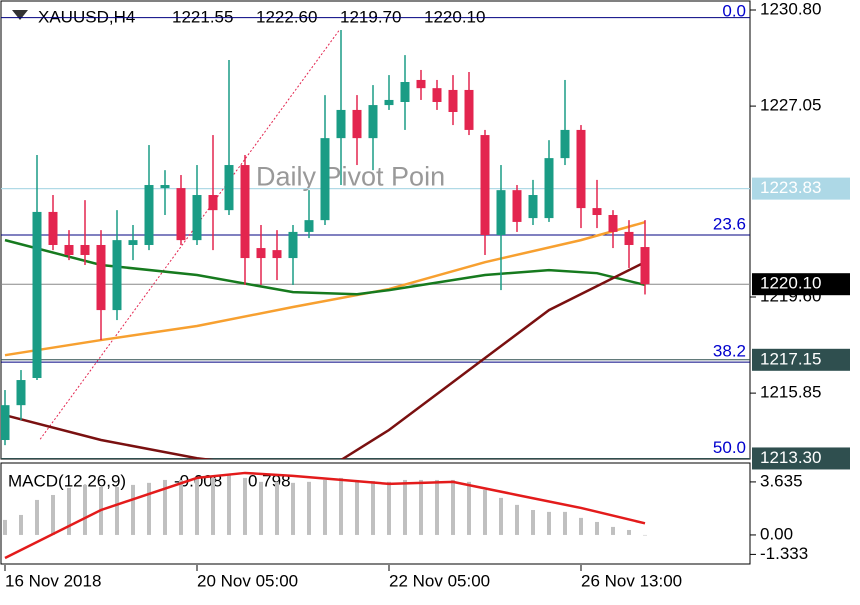 The image size is (860, 605). Describe the element at coordinates (439, 580) in the screenshot. I see `x-tick-label: 22 Nov 05:00` at that location.